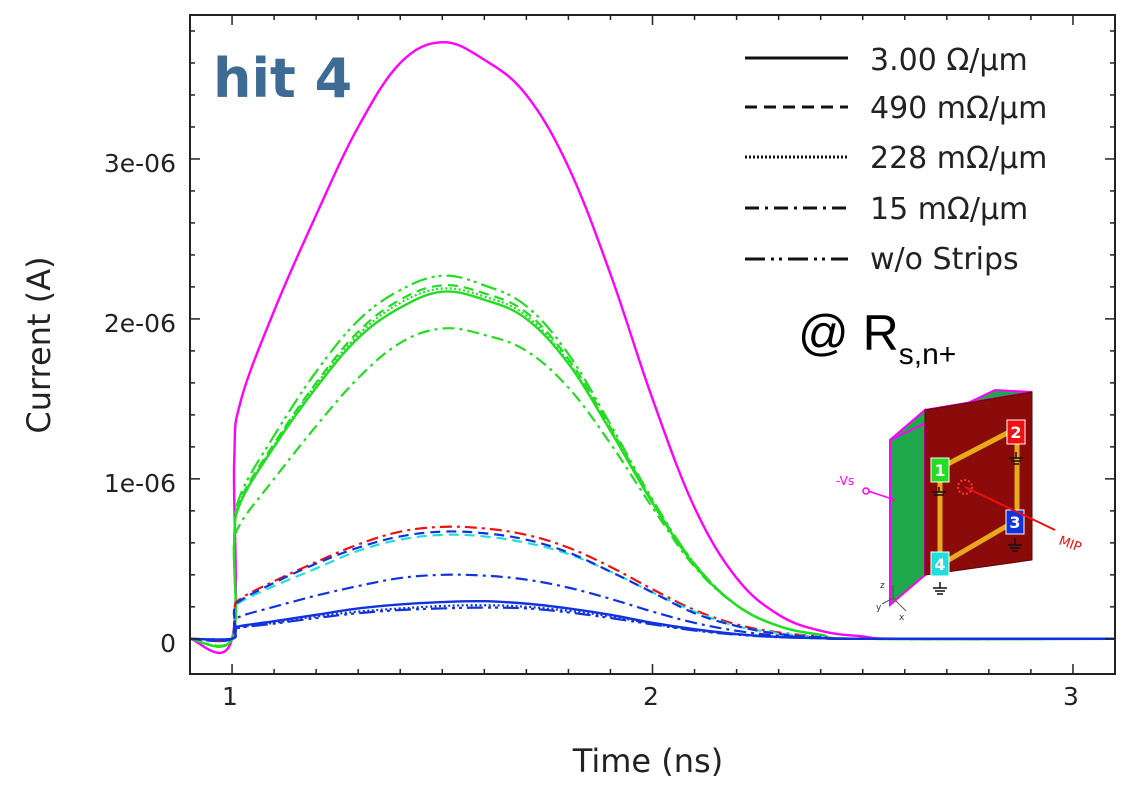 This screenshot has height=793, width=1133. Describe the element at coordinates (647, 761) in the screenshot. I see `x-axis-title: Time (ns)` at that location.